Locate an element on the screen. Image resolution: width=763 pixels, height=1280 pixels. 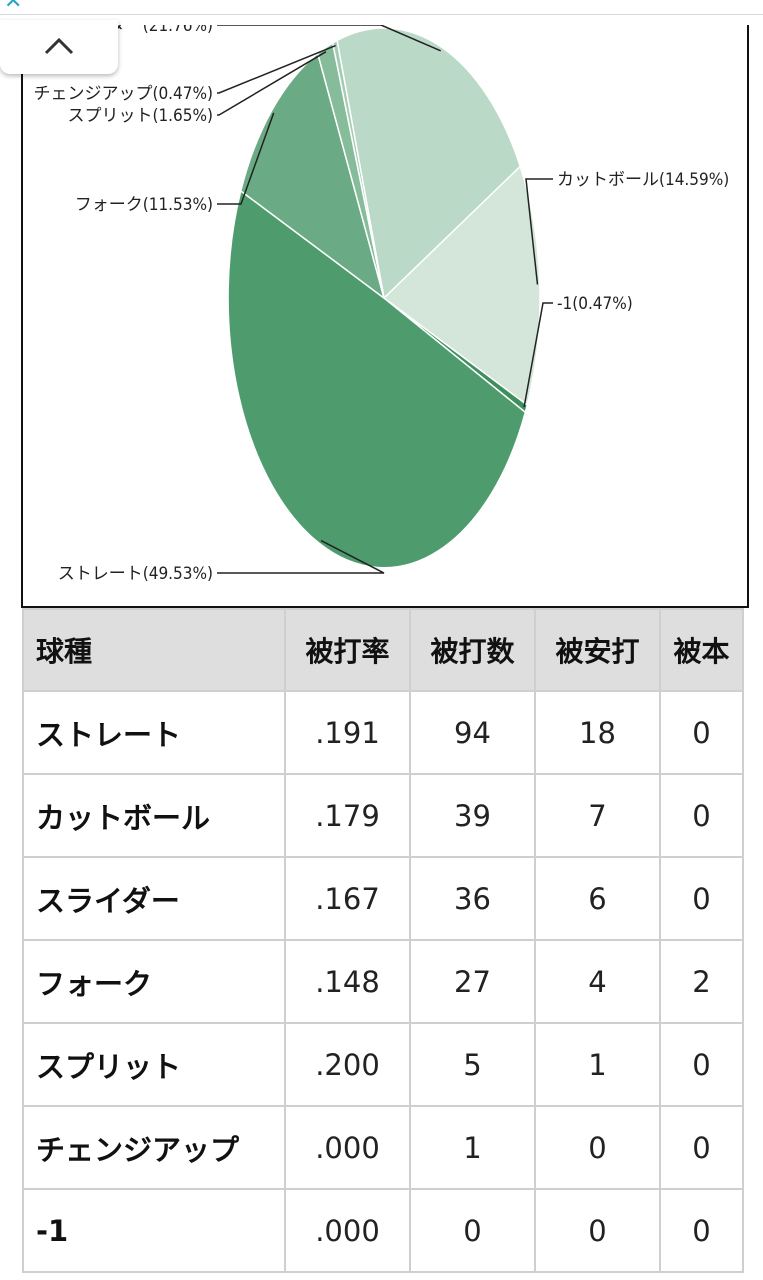
pitch-type-cell: -1 is located at coordinates (154, 1230).